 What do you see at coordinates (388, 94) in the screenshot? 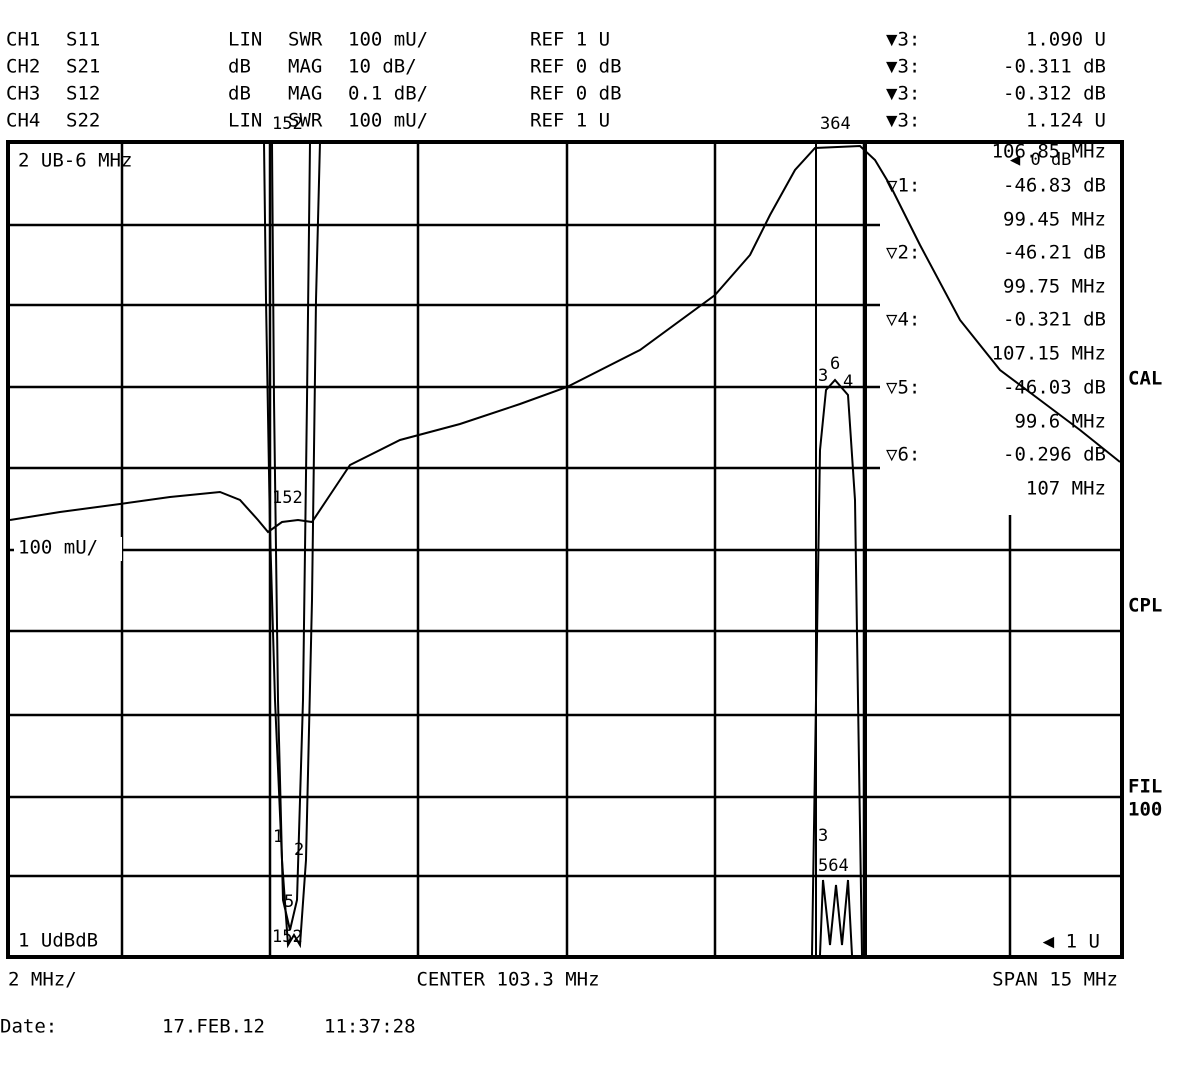
I see `scale: 0.1 dB/` at bounding box center [388, 94].